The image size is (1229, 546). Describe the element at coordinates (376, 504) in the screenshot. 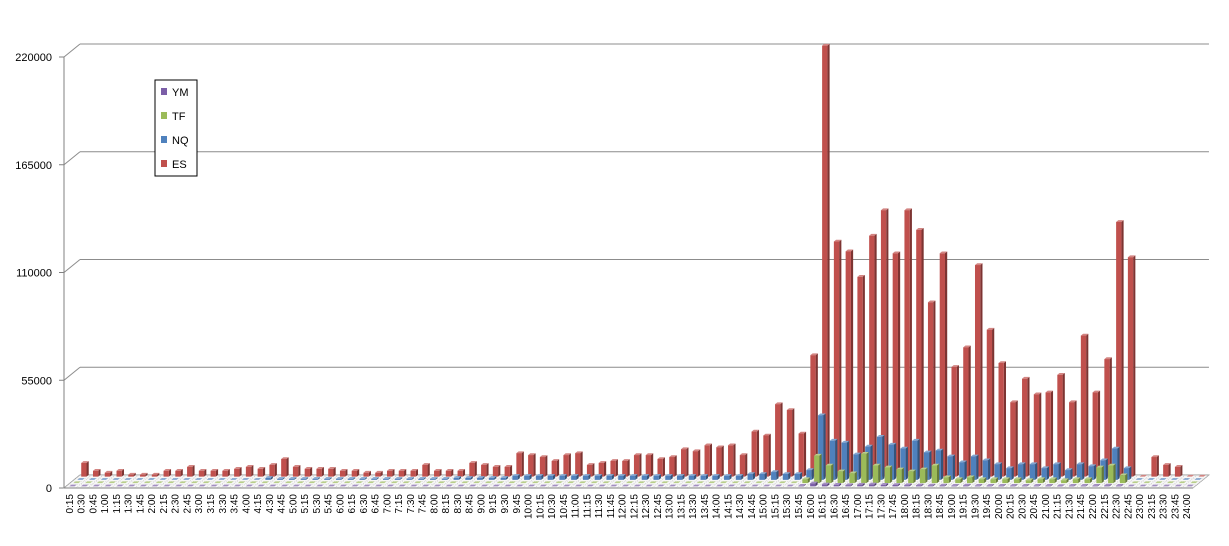

I see `x-tick-label: 6:45` at that location.